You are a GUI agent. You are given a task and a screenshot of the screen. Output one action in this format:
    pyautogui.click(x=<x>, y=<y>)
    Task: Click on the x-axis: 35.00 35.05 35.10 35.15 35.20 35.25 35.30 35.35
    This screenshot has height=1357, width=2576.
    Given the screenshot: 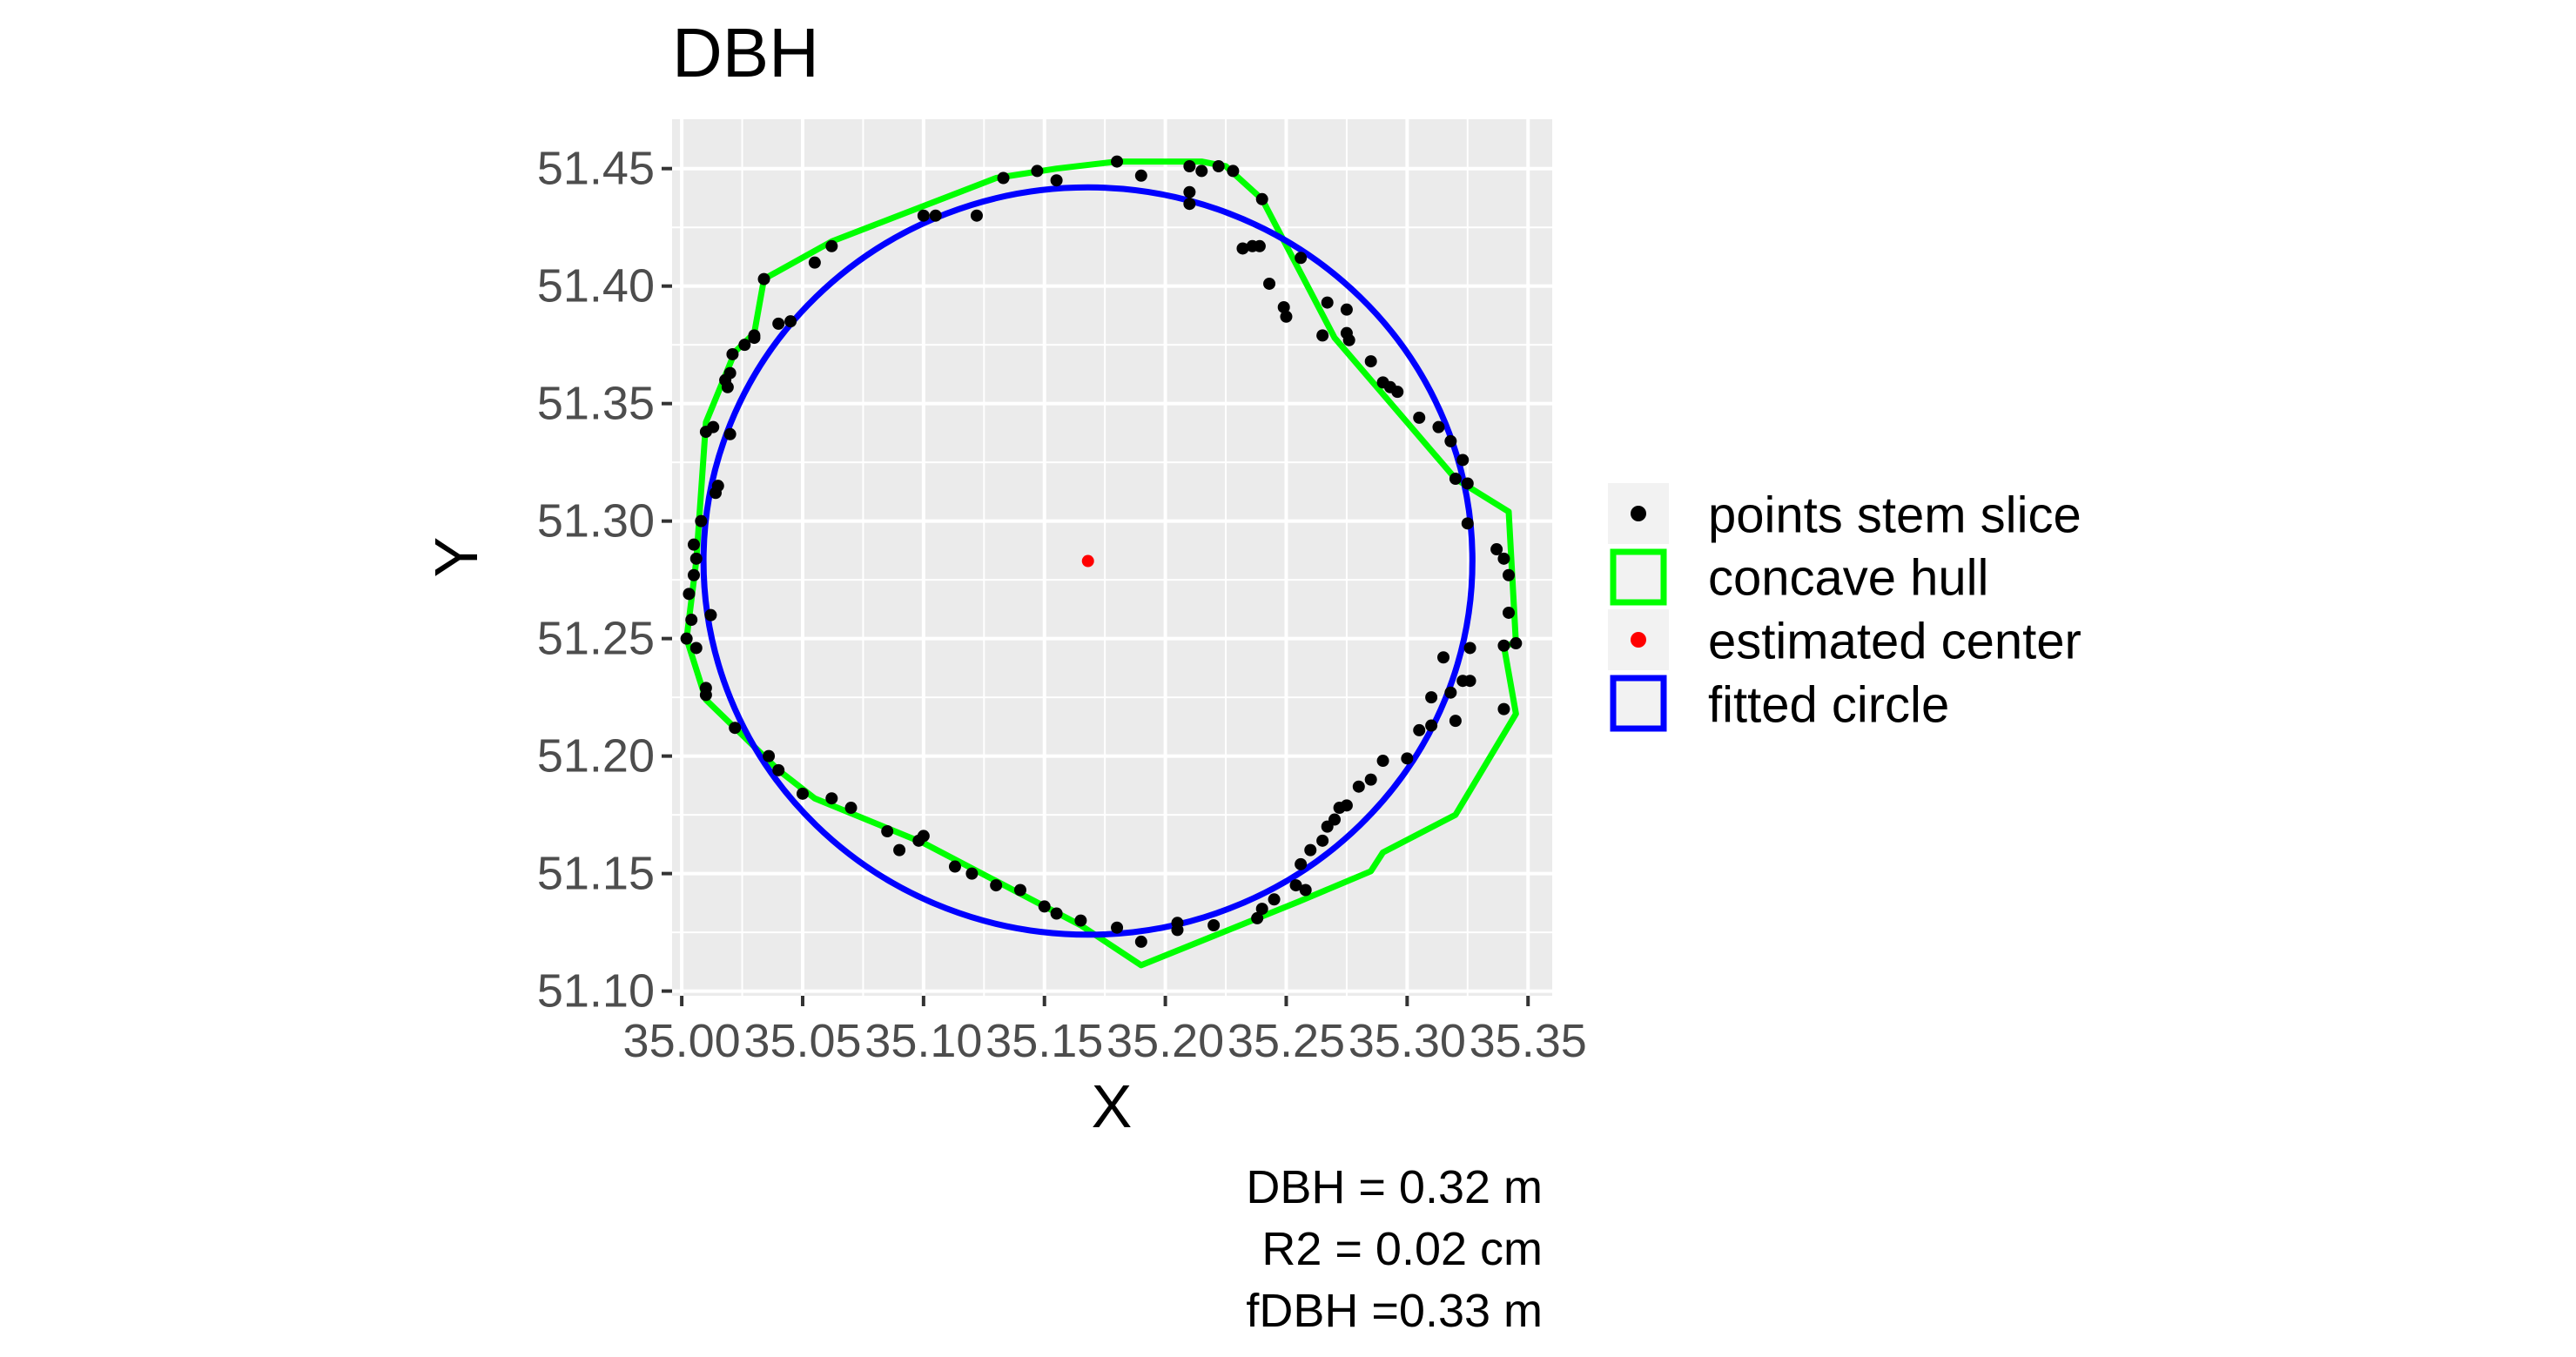 What is the action you would take?
    pyautogui.click(x=1105, y=1031)
    